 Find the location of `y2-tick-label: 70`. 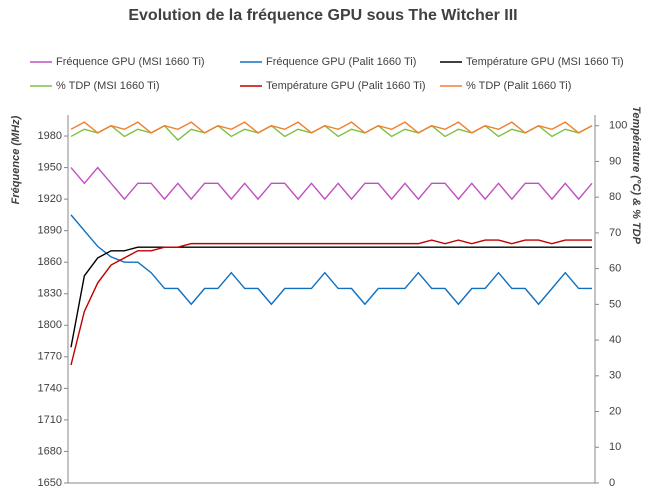

y2-tick-label: 70 is located at coordinates (615, 233).